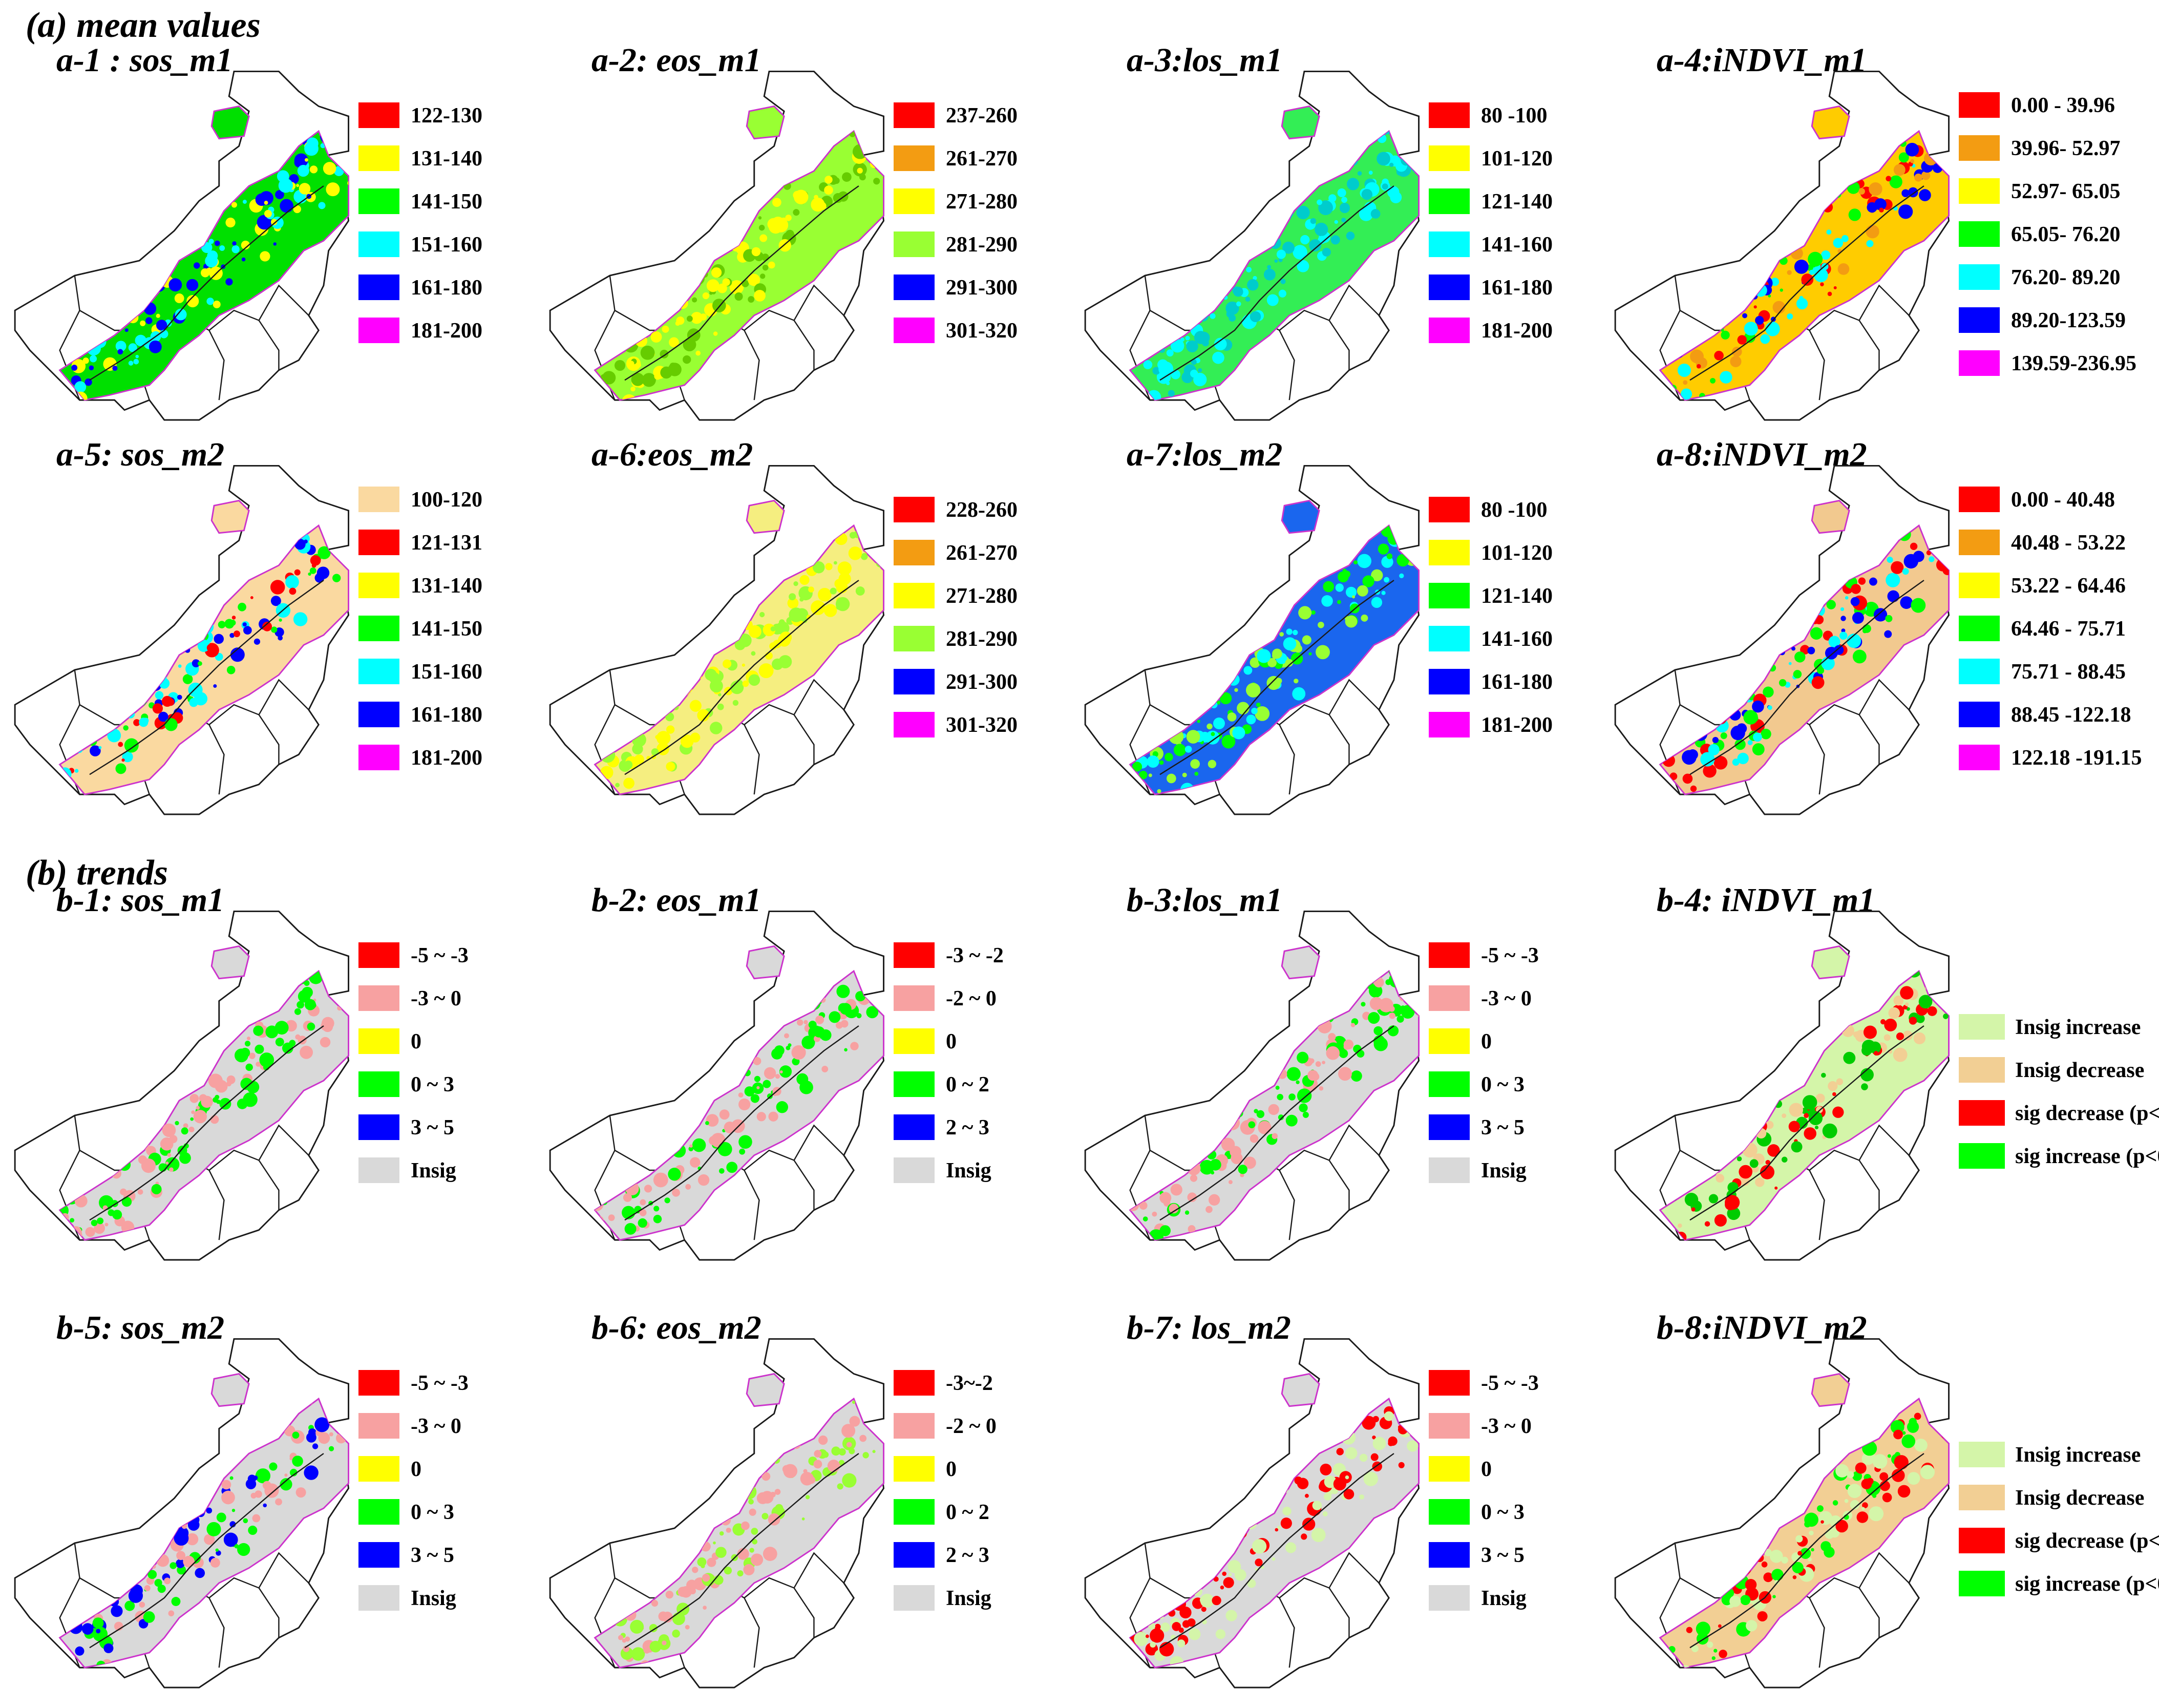  Describe the element at coordinates (2063, 105) in the screenshot. I see `legend-label: 0.00 - 39.96` at that location.